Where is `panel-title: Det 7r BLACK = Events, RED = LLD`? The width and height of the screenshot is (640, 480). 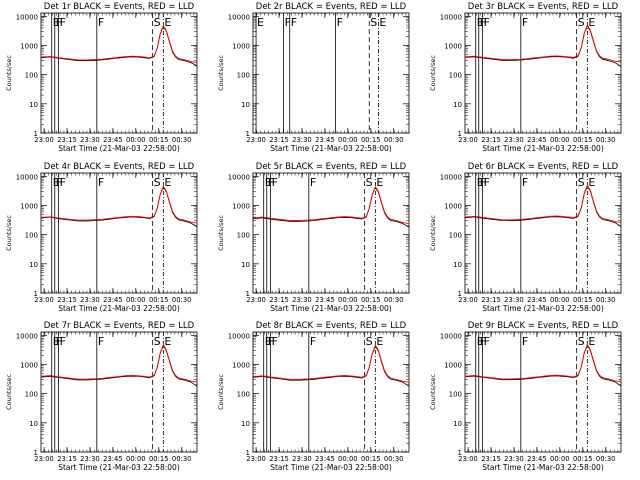 panel-title: Det 7r BLACK = Events, RED = LLD is located at coordinates (119, 326).